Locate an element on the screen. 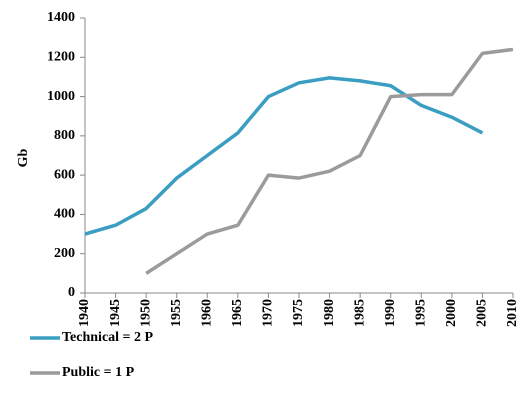 The height and width of the screenshot is (403, 518). x-tick-label: 1980 is located at coordinates (329, 313).